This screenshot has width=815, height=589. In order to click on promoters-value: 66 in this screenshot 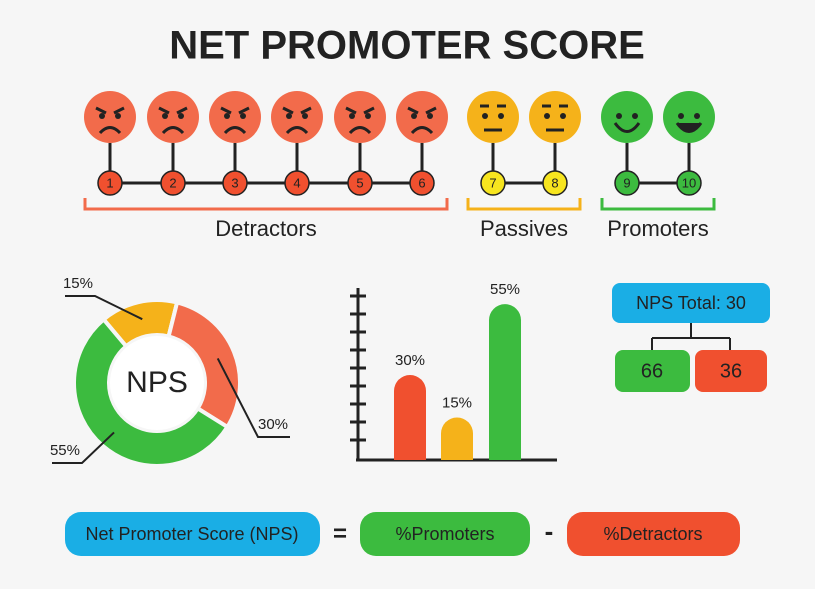, I will do `click(652, 371)`.